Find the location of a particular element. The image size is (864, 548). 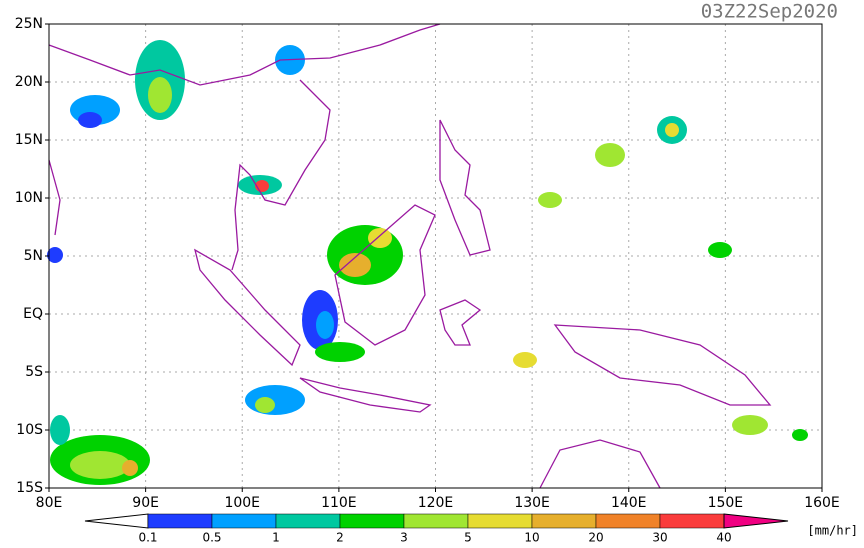

y-tick-label: EQ is located at coordinates (33, 314).